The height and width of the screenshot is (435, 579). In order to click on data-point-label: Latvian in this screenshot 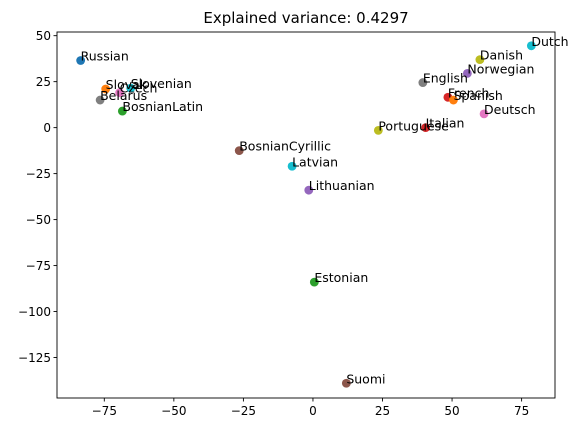, I will do `click(315, 161)`.